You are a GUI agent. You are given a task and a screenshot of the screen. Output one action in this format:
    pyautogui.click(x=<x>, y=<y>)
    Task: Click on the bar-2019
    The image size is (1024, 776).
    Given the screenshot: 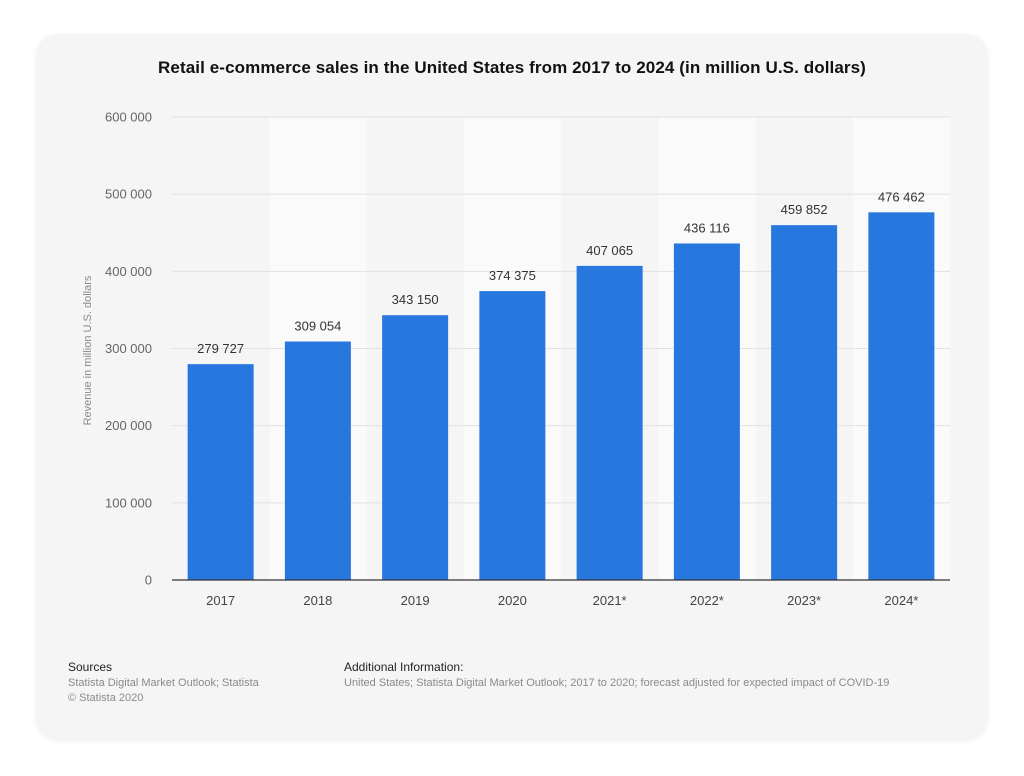 What is the action you would take?
    pyautogui.click(x=415, y=447)
    